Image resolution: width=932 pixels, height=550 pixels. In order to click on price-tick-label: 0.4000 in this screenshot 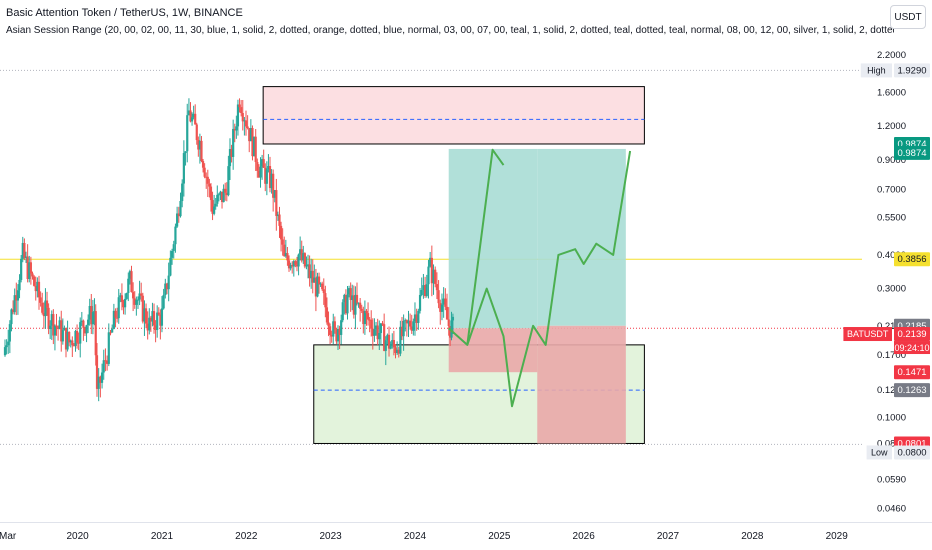, I will do `click(891, 255)`.